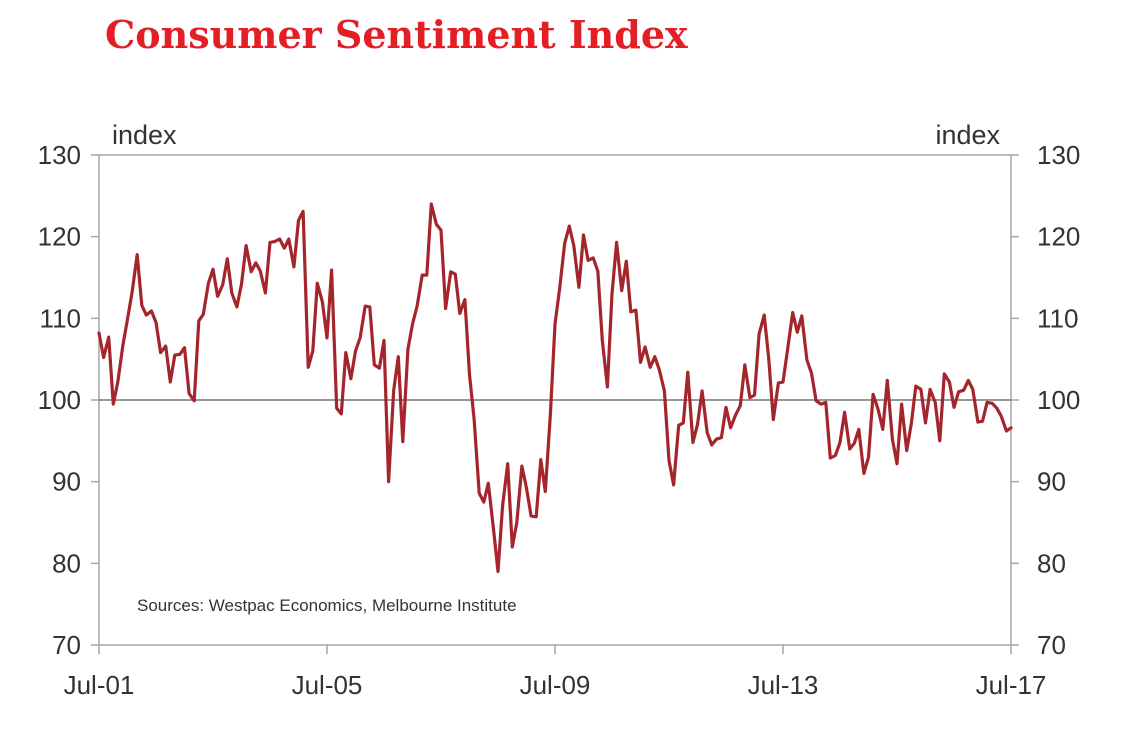  Describe the element at coordinates (396, 34) in the screenshot. I see `chart-title: Consumer Sentiment Index` at that location.